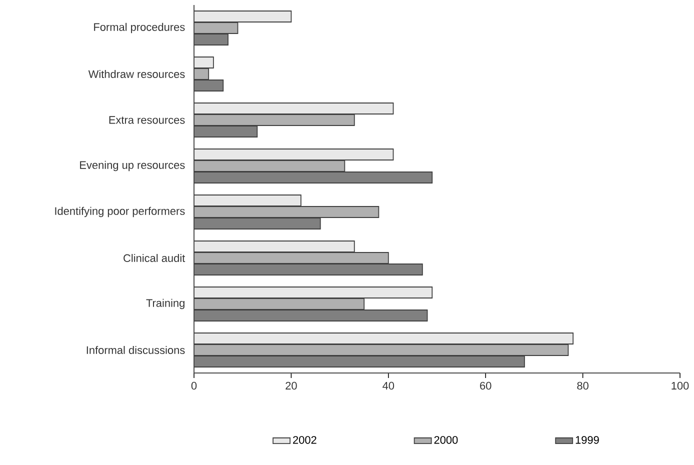  I want to click on legend-label: 2000, so click(446, 440).